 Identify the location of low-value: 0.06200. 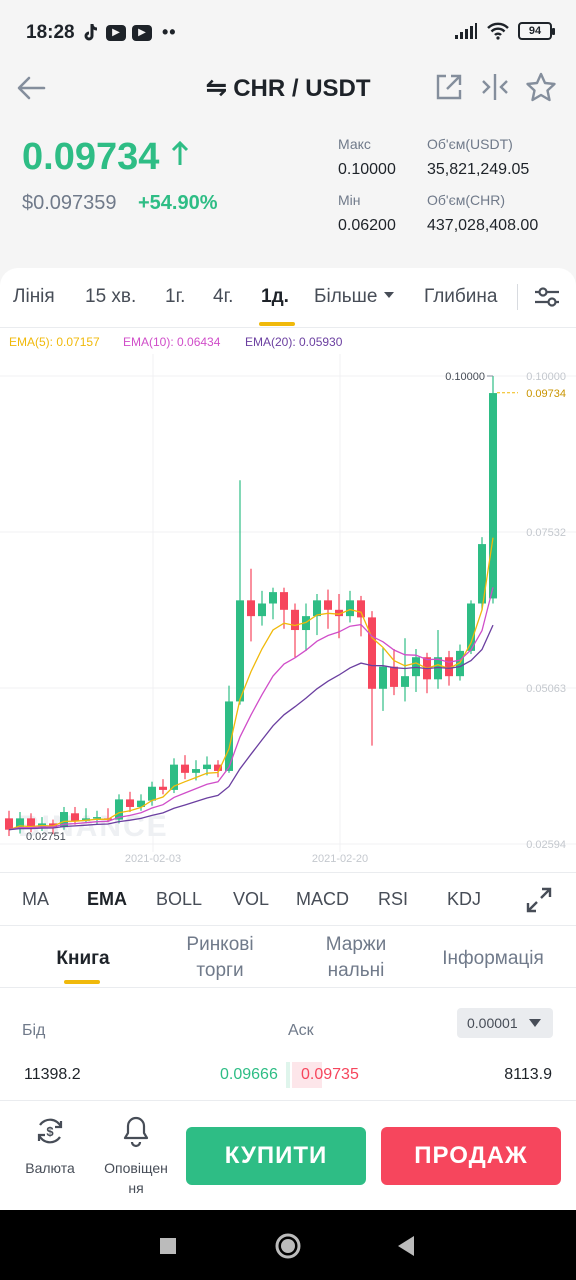
(367, 225).